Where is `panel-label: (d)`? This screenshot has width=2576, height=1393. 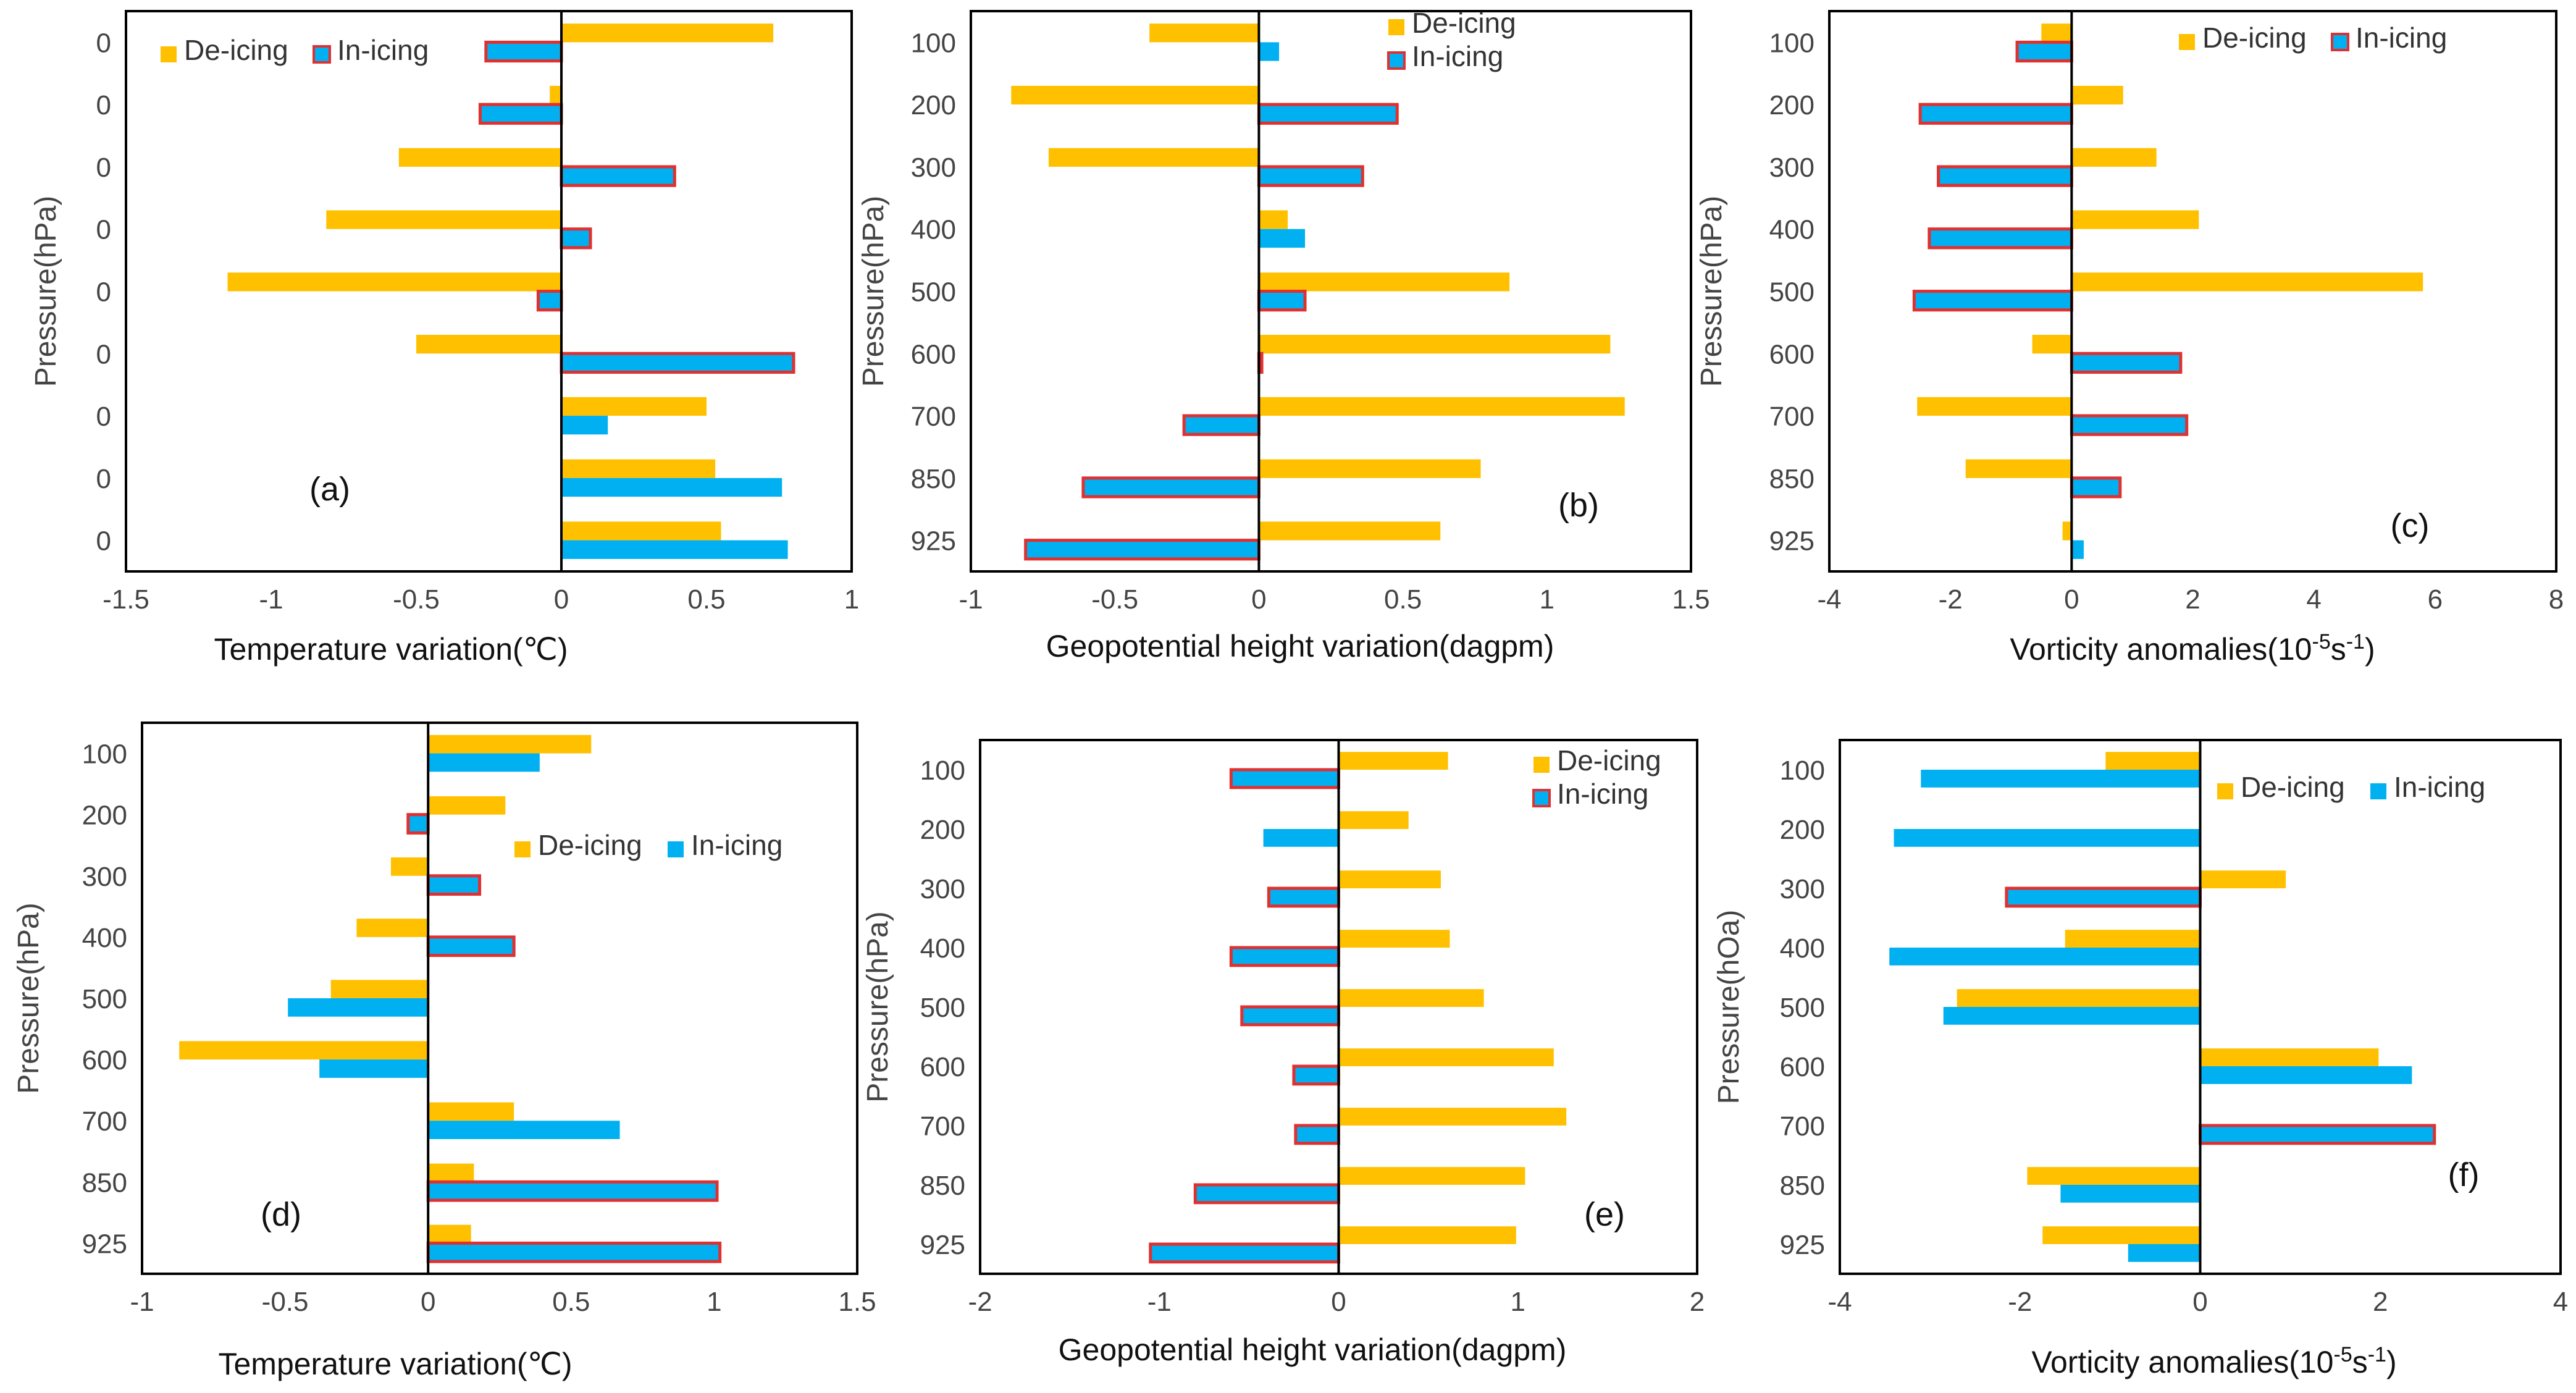 panel-label: (d) is located at coordinates (281, 1214).